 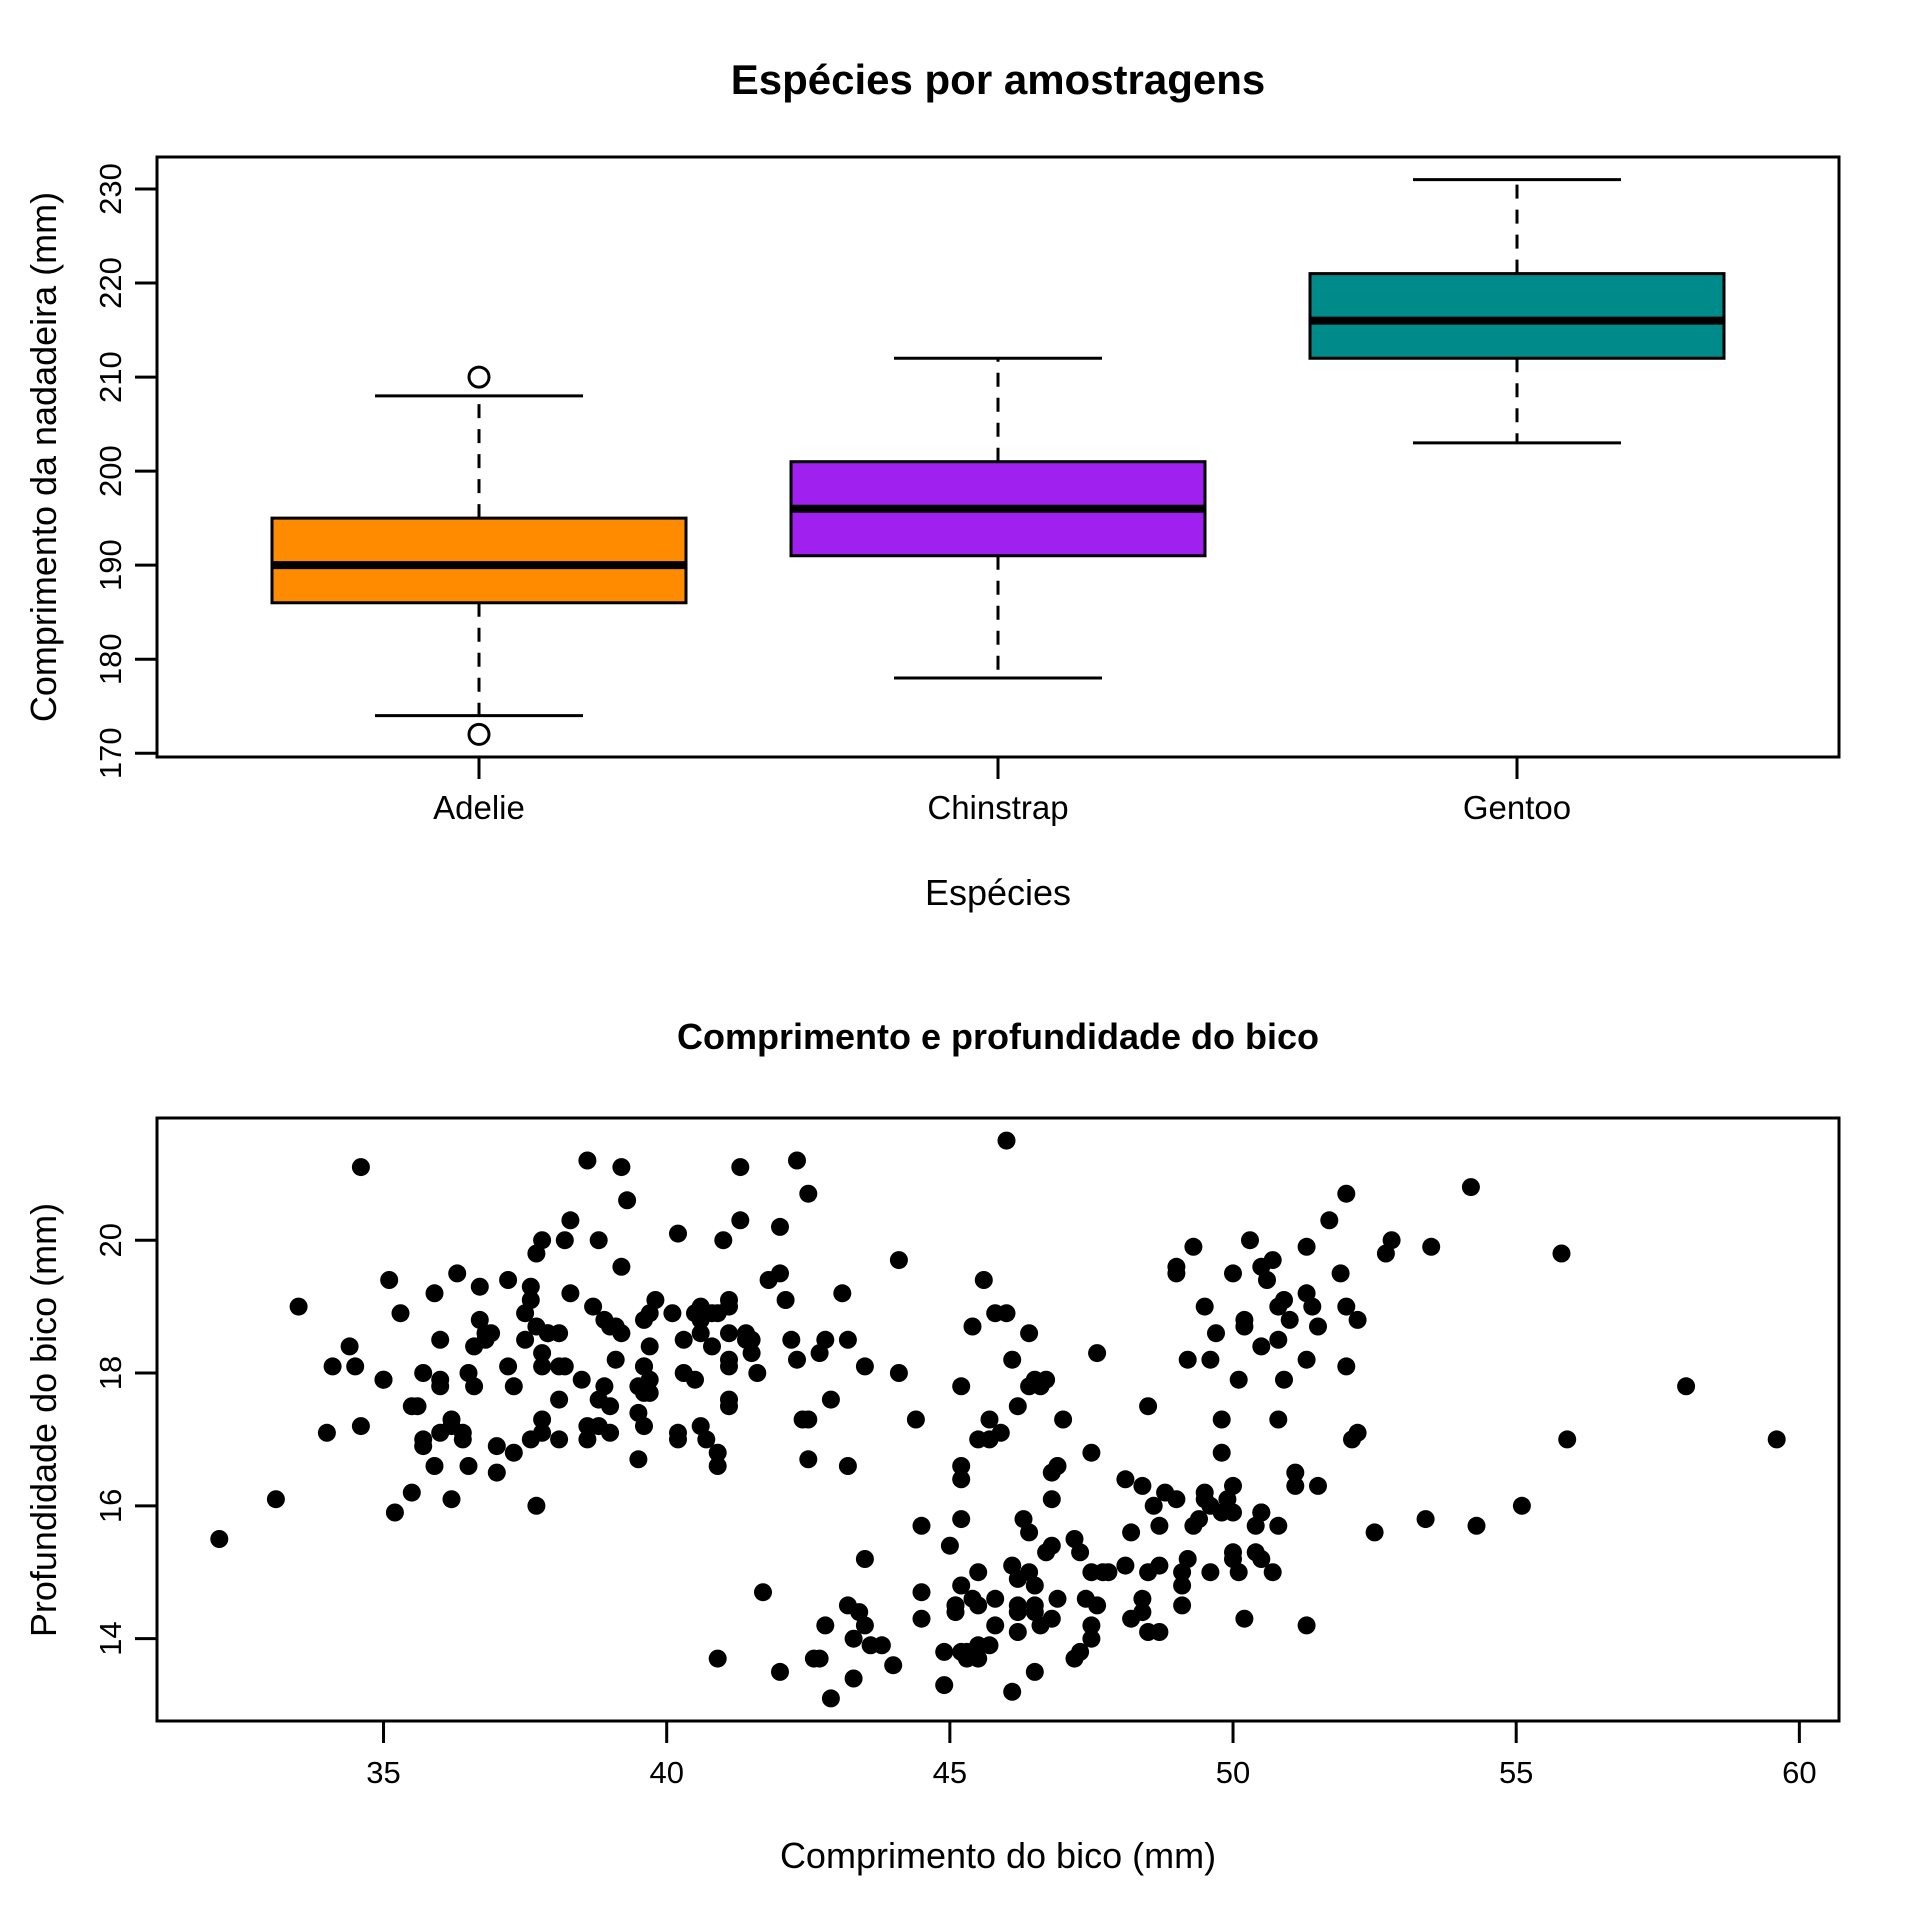 I want to click on x-tick-label: 50, so click(x=1233, y=1772).